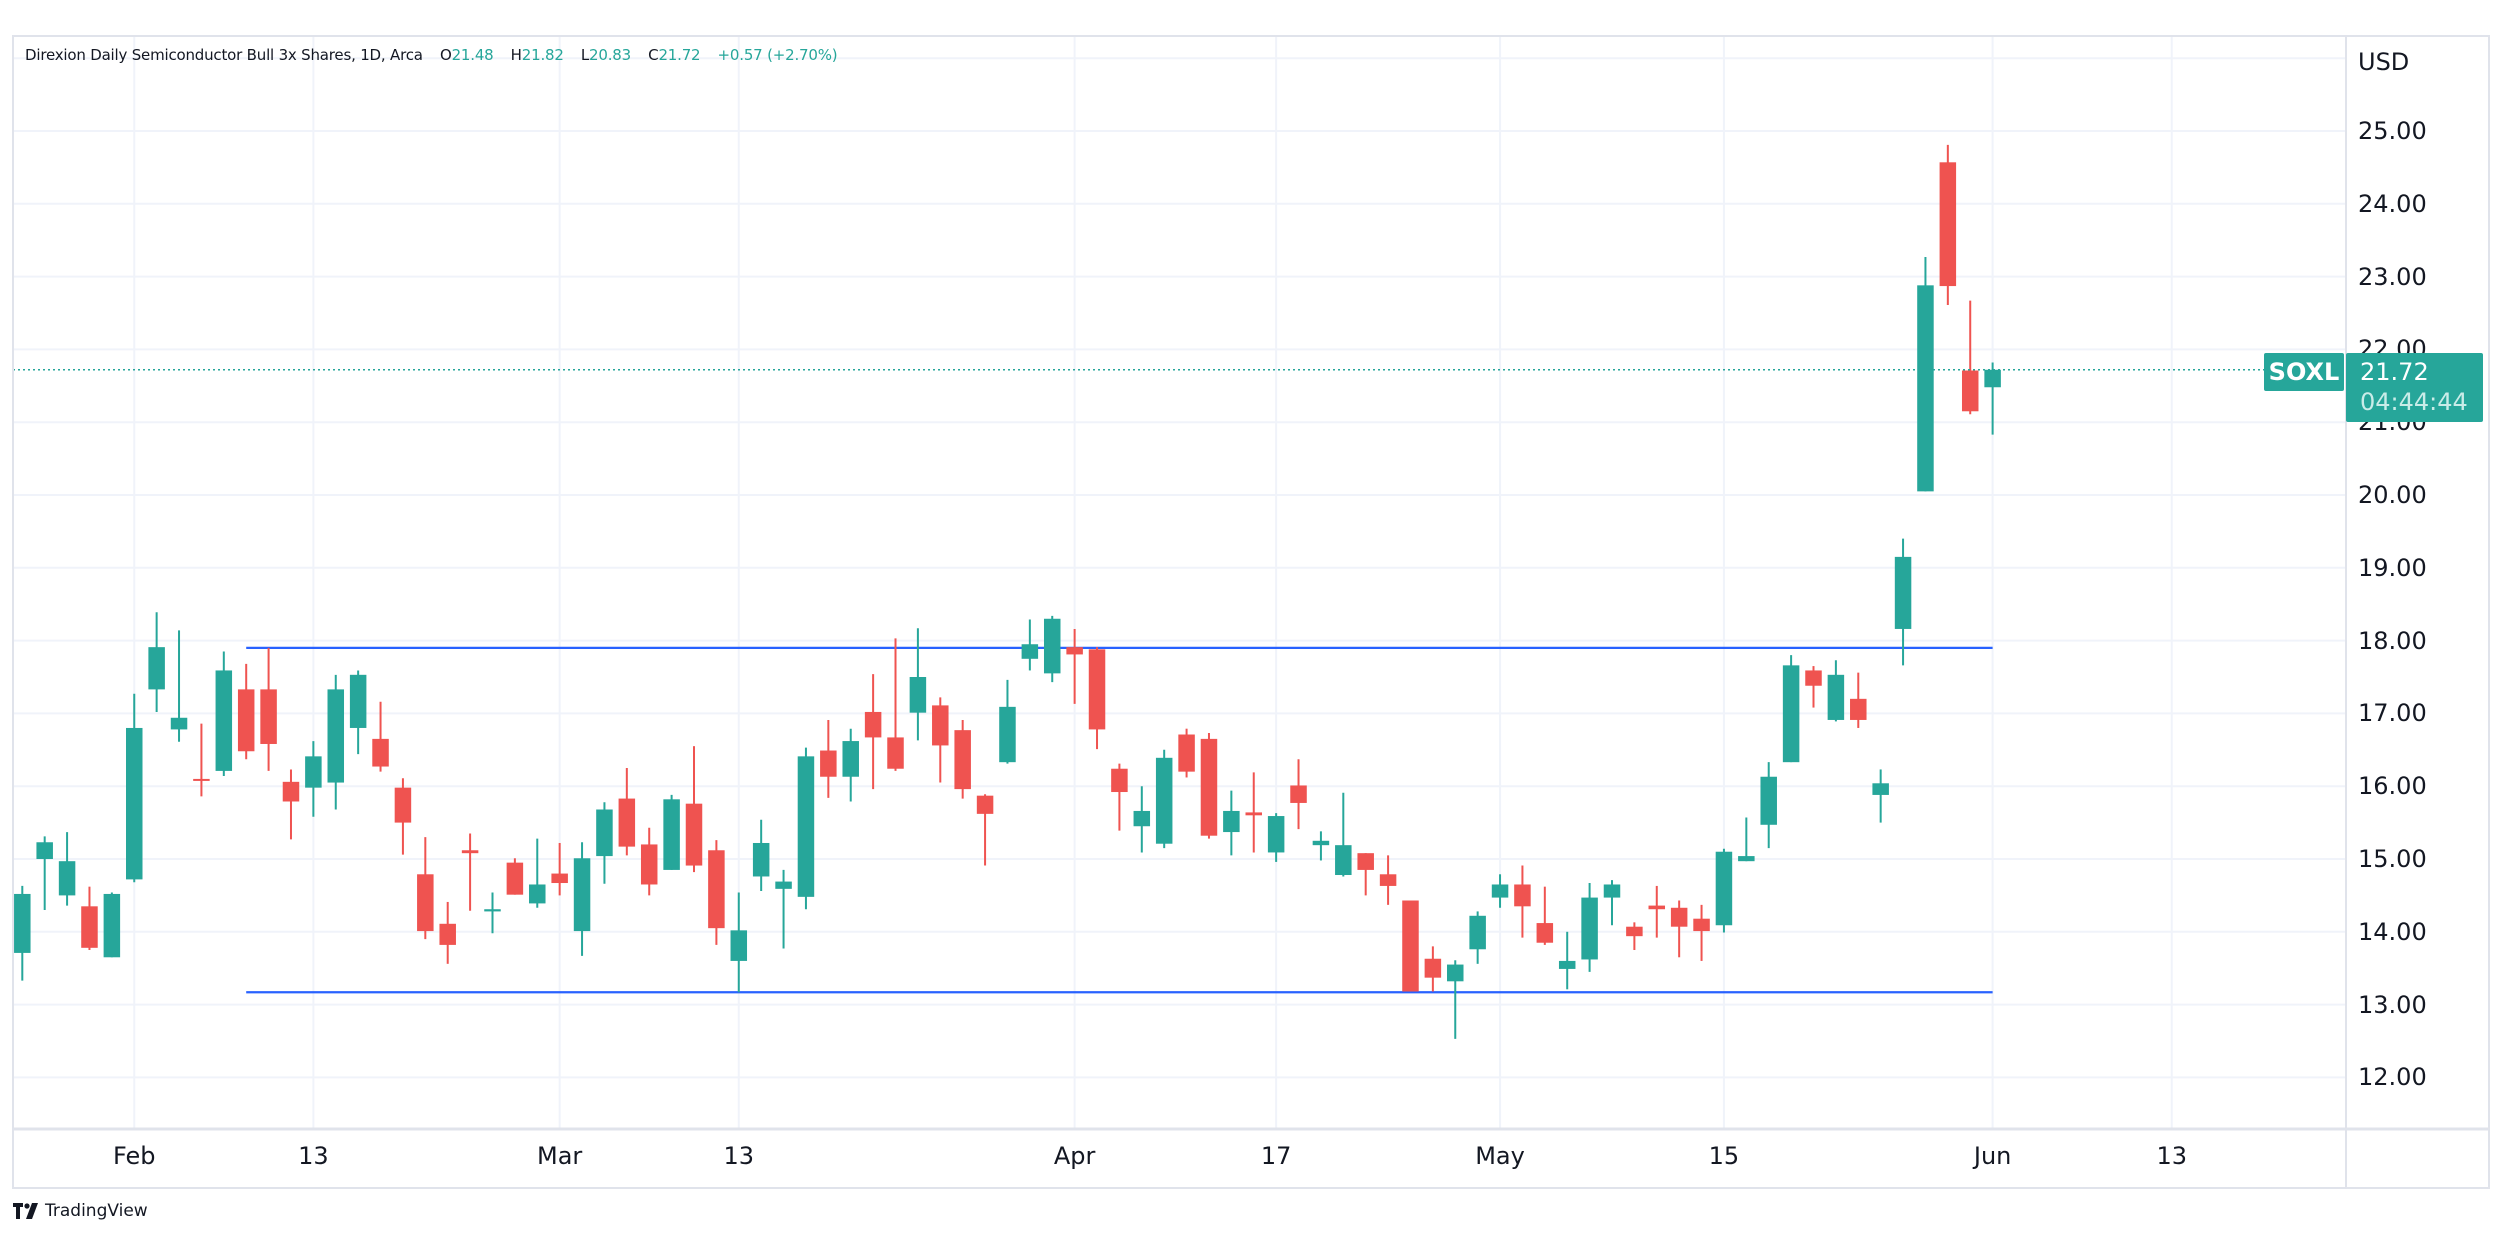 The image size is (2500, 1236). What do you see at coordinates (610, 55) in the screenshot?
I see `low-value: 20.83` at bounding box center [610, 55].